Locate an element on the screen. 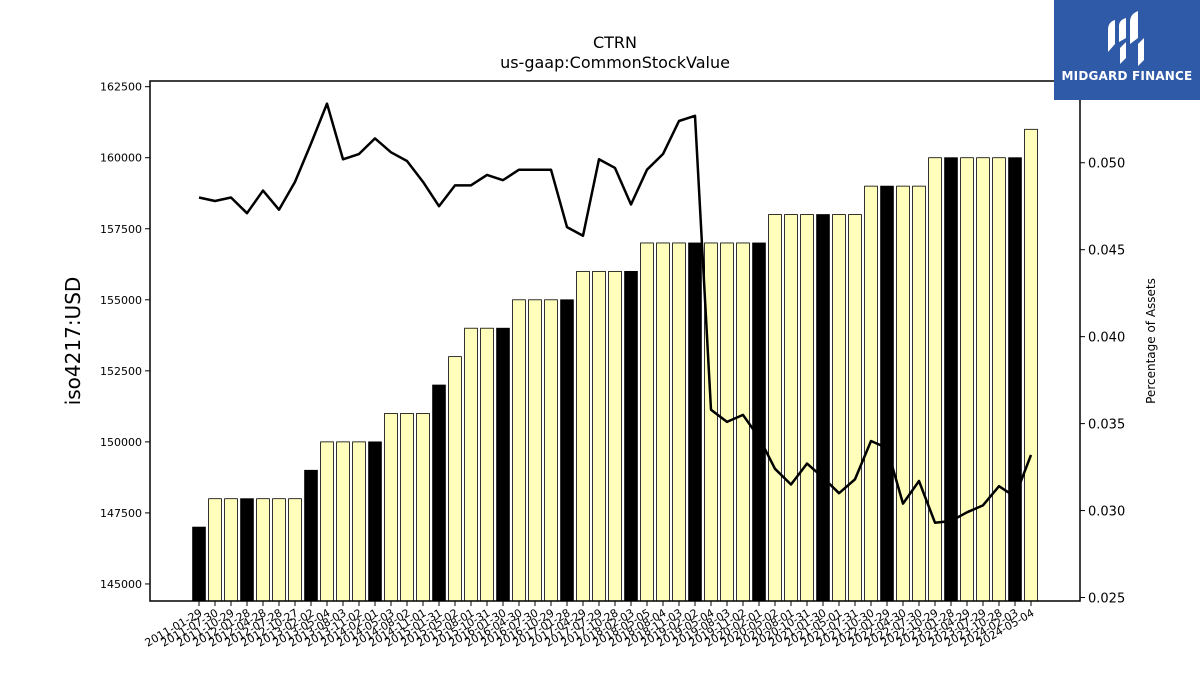 Image resolution: width=1200 pixels, height=675 pixels. y2-tick-label: 0.050 is located at coordinates (1106, 164).